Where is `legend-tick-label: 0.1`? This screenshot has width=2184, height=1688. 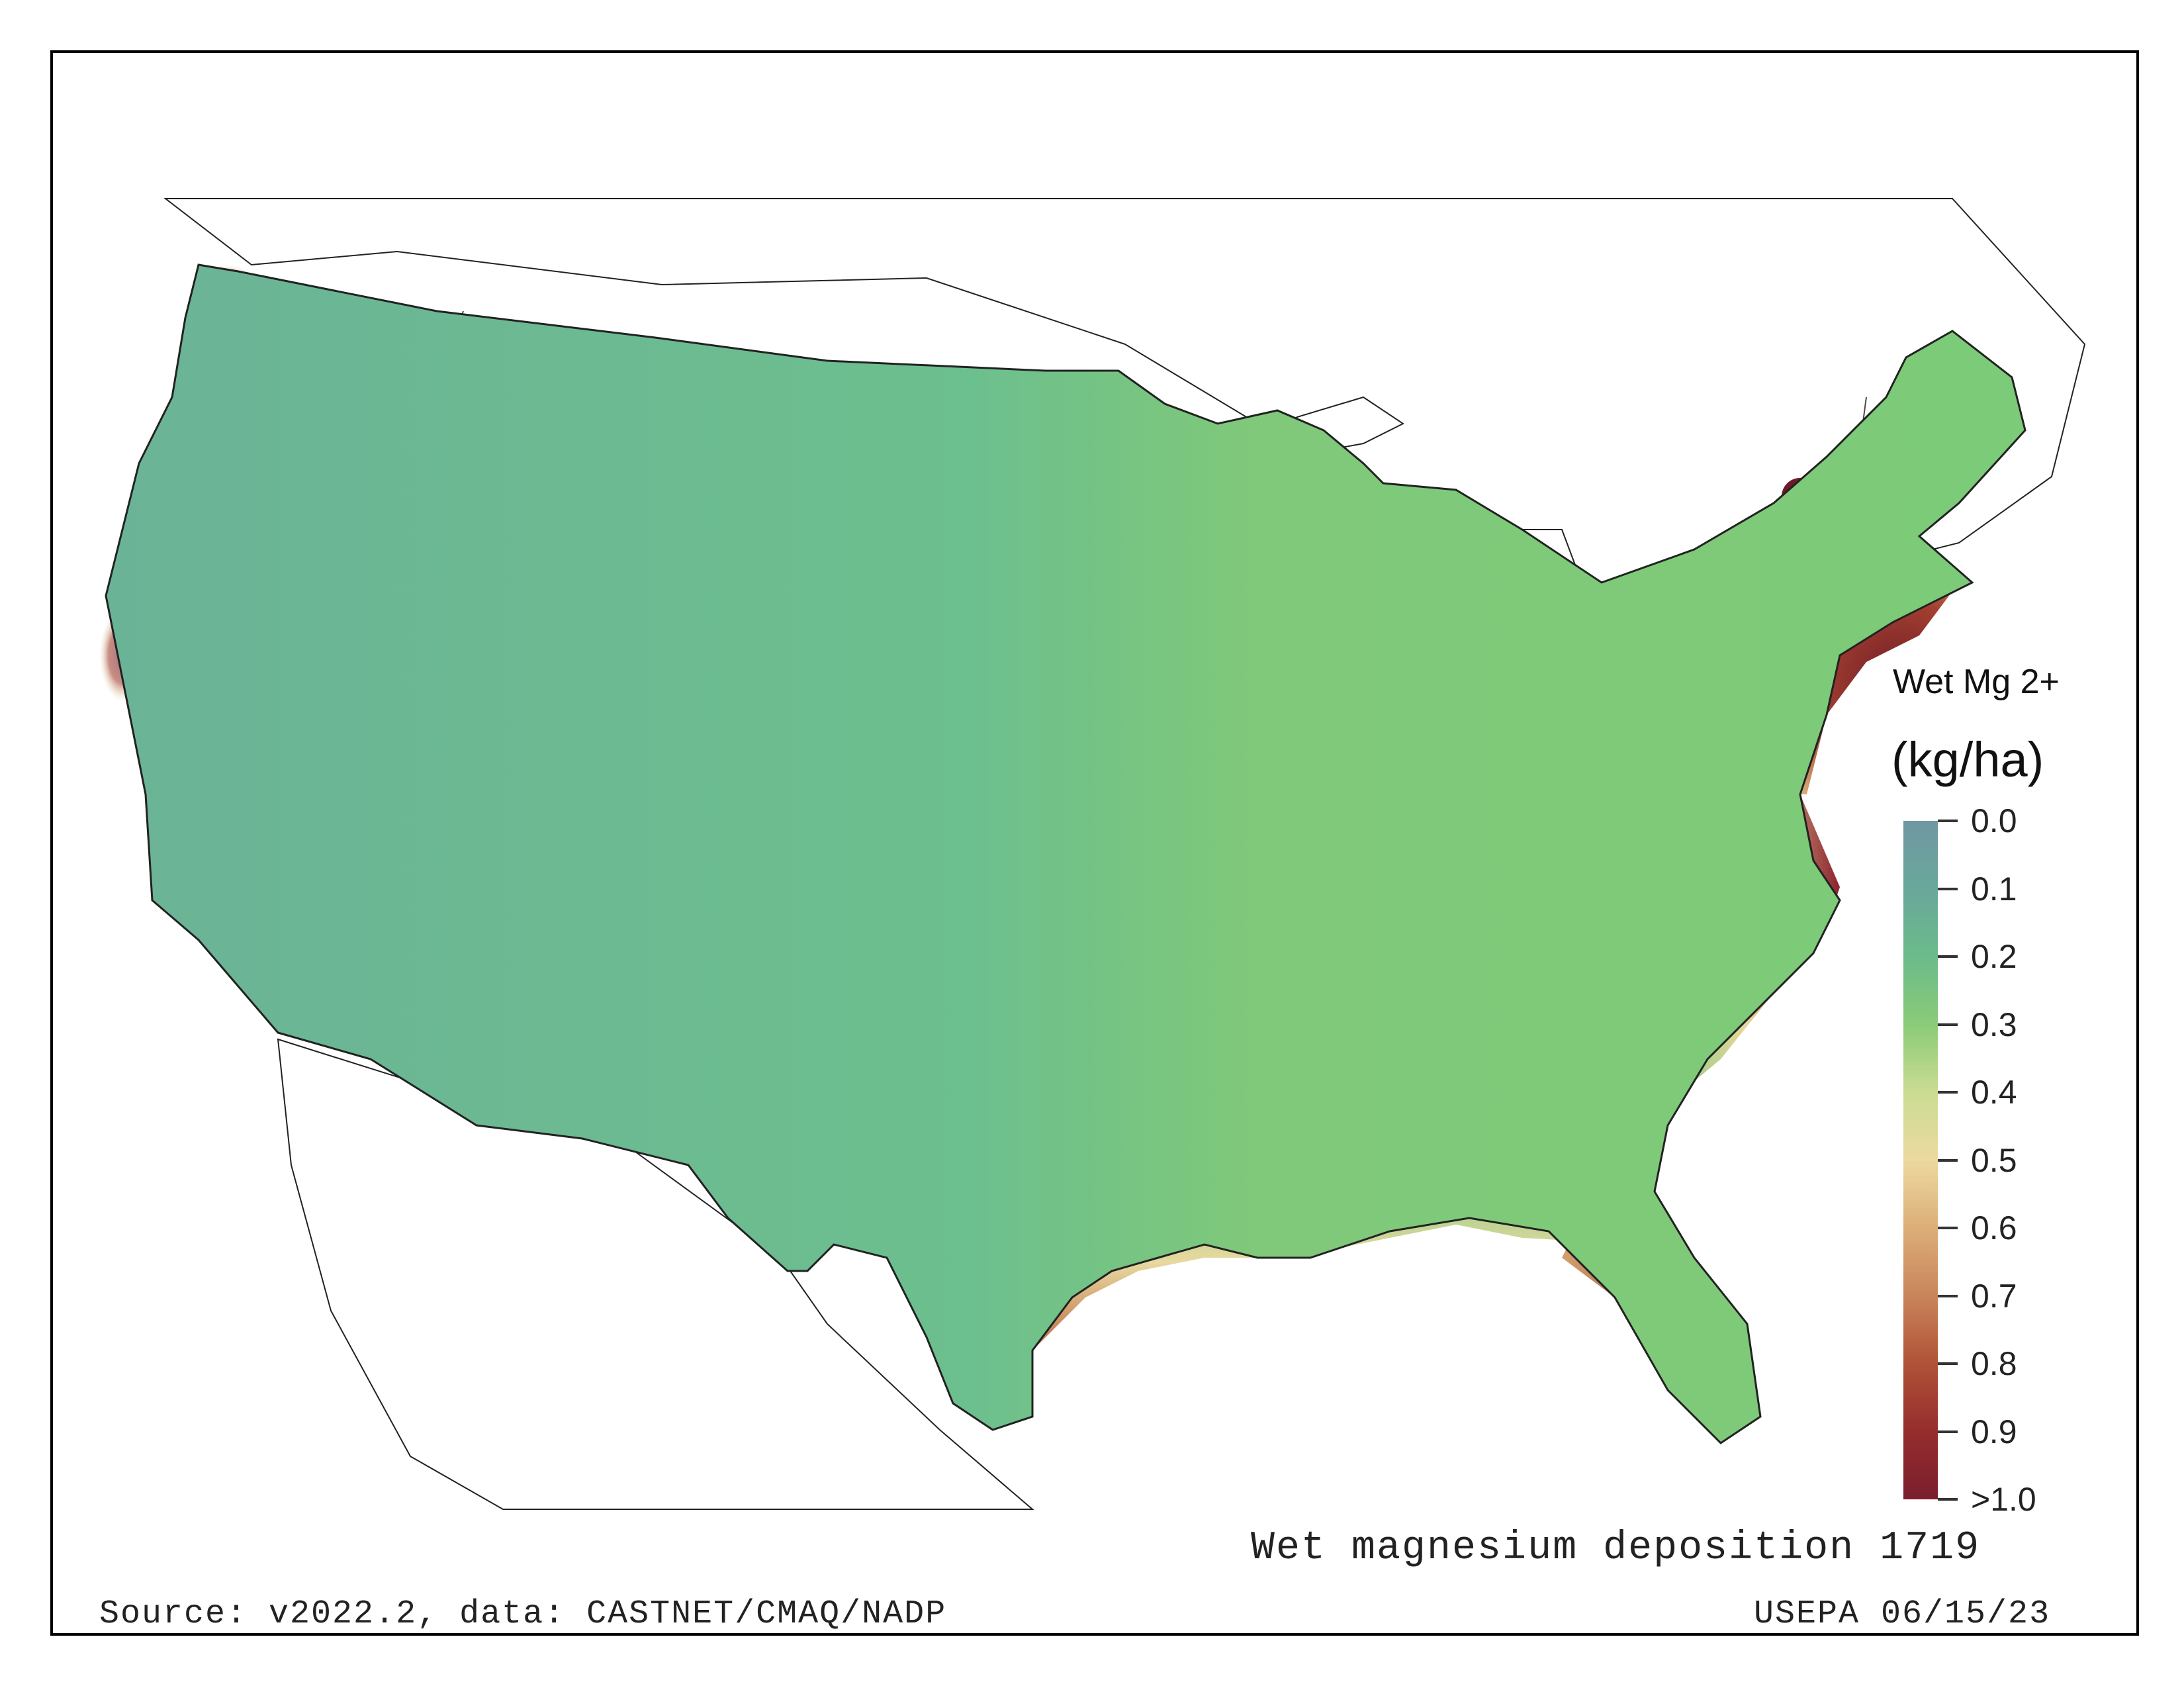 legend-tick-label: 0.1 is located at coordinates (1994, 889).